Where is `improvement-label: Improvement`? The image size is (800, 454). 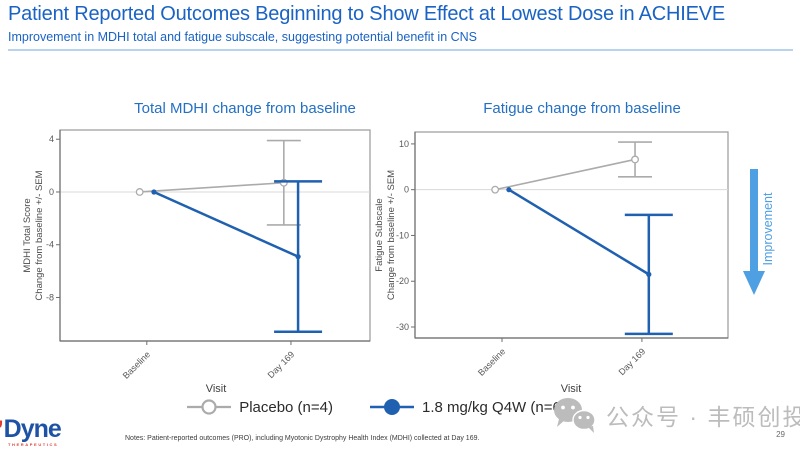
improvement-label: Improvement is located at coordinates (768, 228).